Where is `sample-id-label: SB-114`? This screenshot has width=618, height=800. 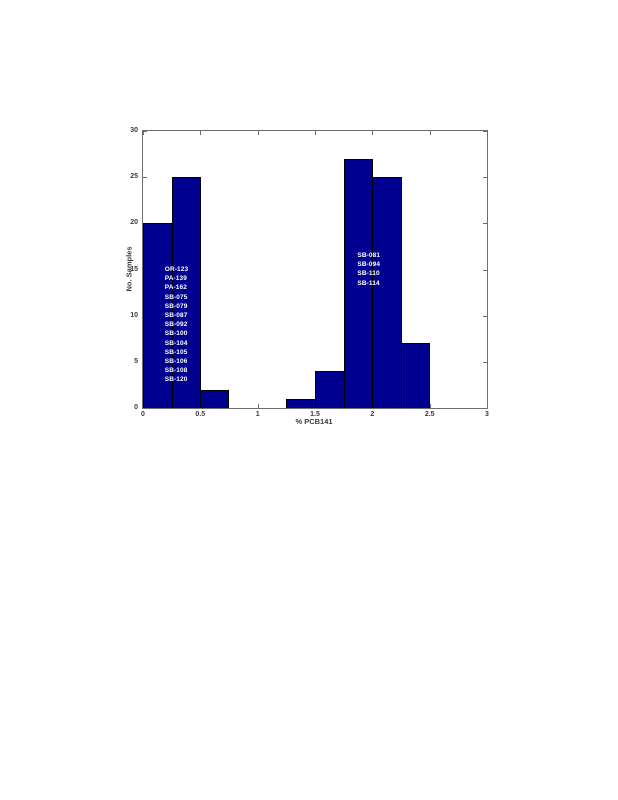 sample-id-label: SB-114 is located at coordinates (368, 283).